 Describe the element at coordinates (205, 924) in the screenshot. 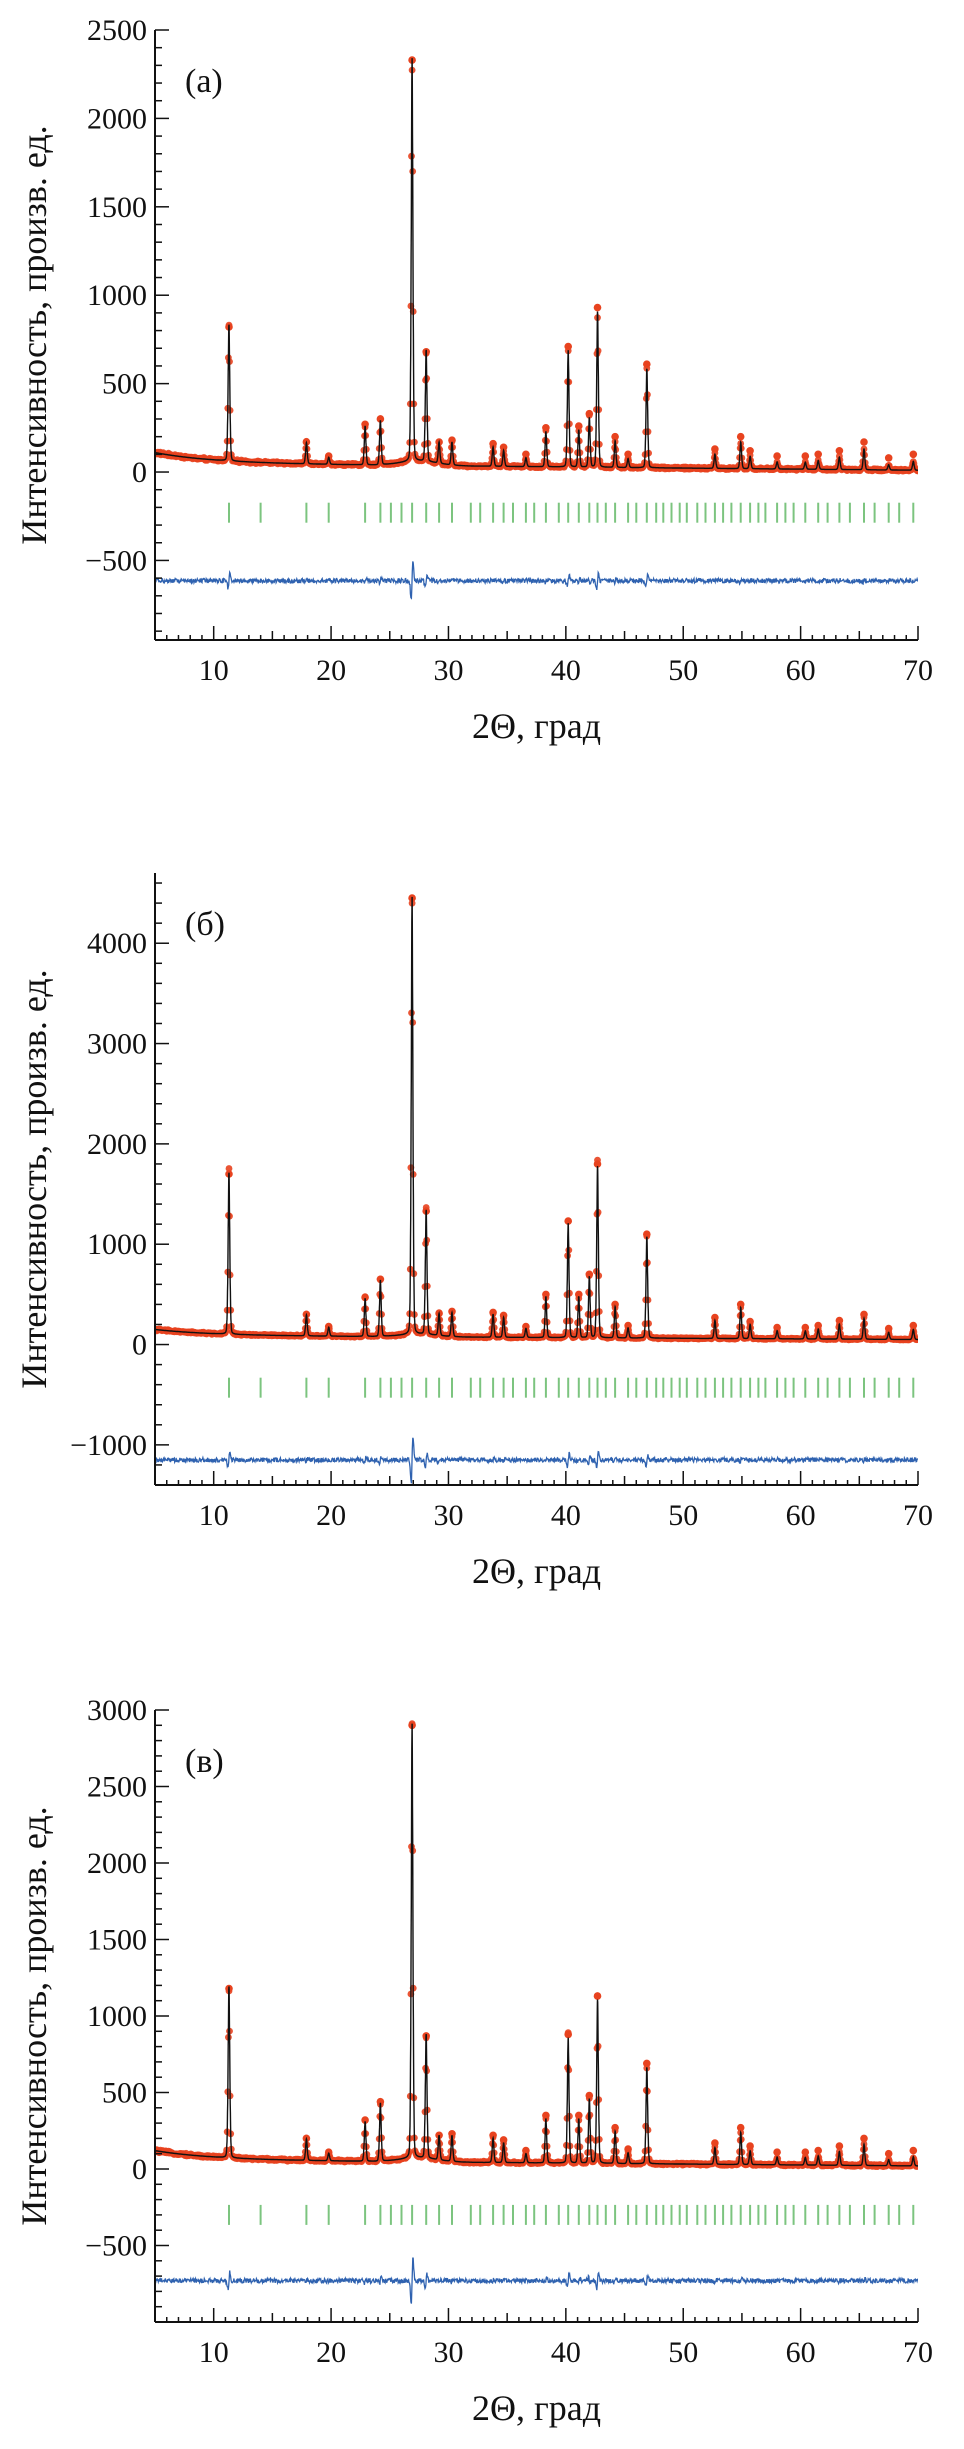

I see `panel-label: (б)` at that location.